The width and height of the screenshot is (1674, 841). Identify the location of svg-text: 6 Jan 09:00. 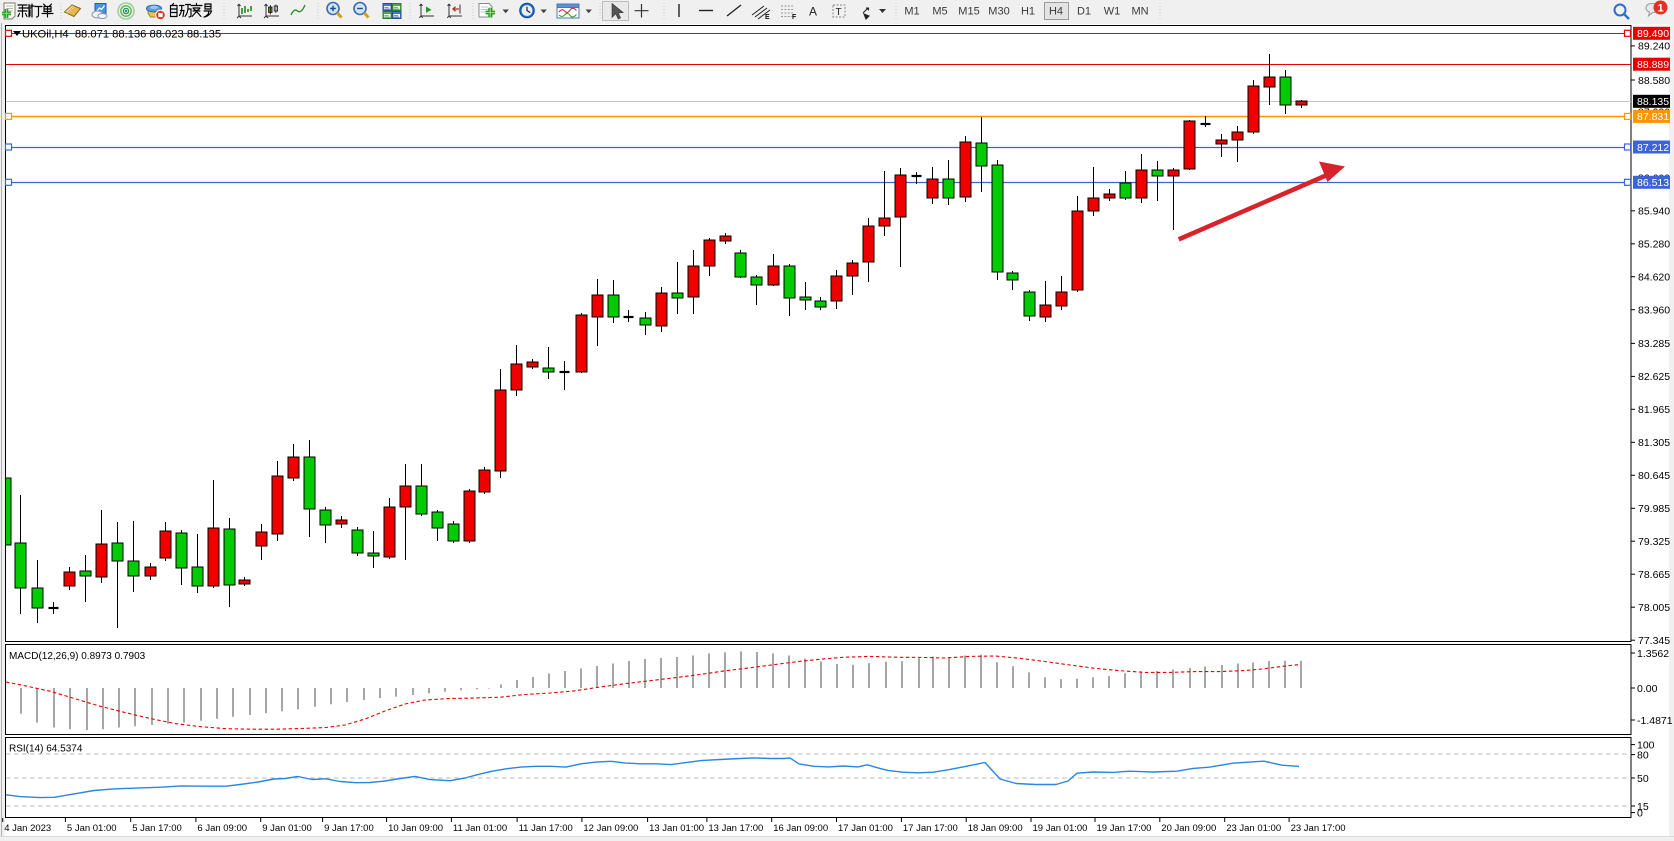
(222, 828).